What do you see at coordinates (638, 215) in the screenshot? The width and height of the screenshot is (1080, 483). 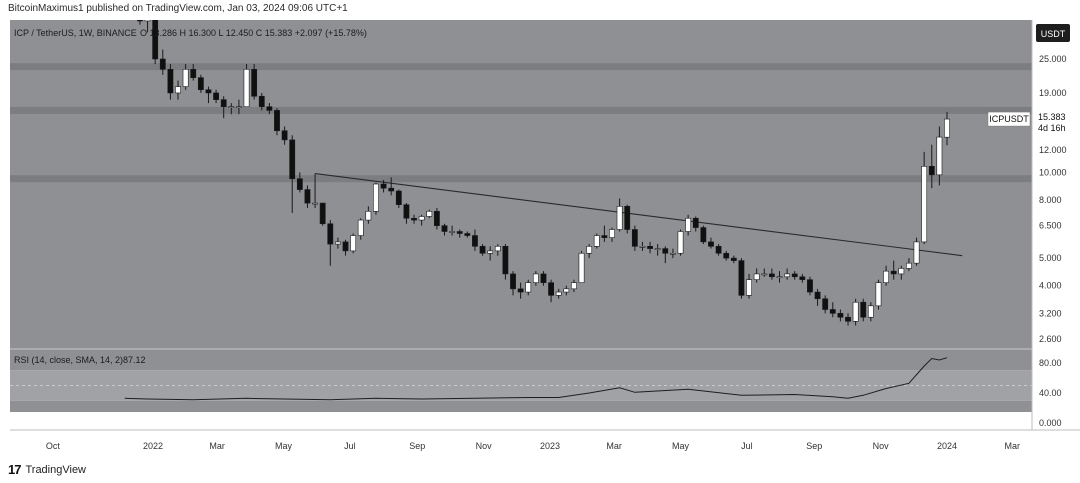 I see `descending-trendline` at bounding box center [638, 215].